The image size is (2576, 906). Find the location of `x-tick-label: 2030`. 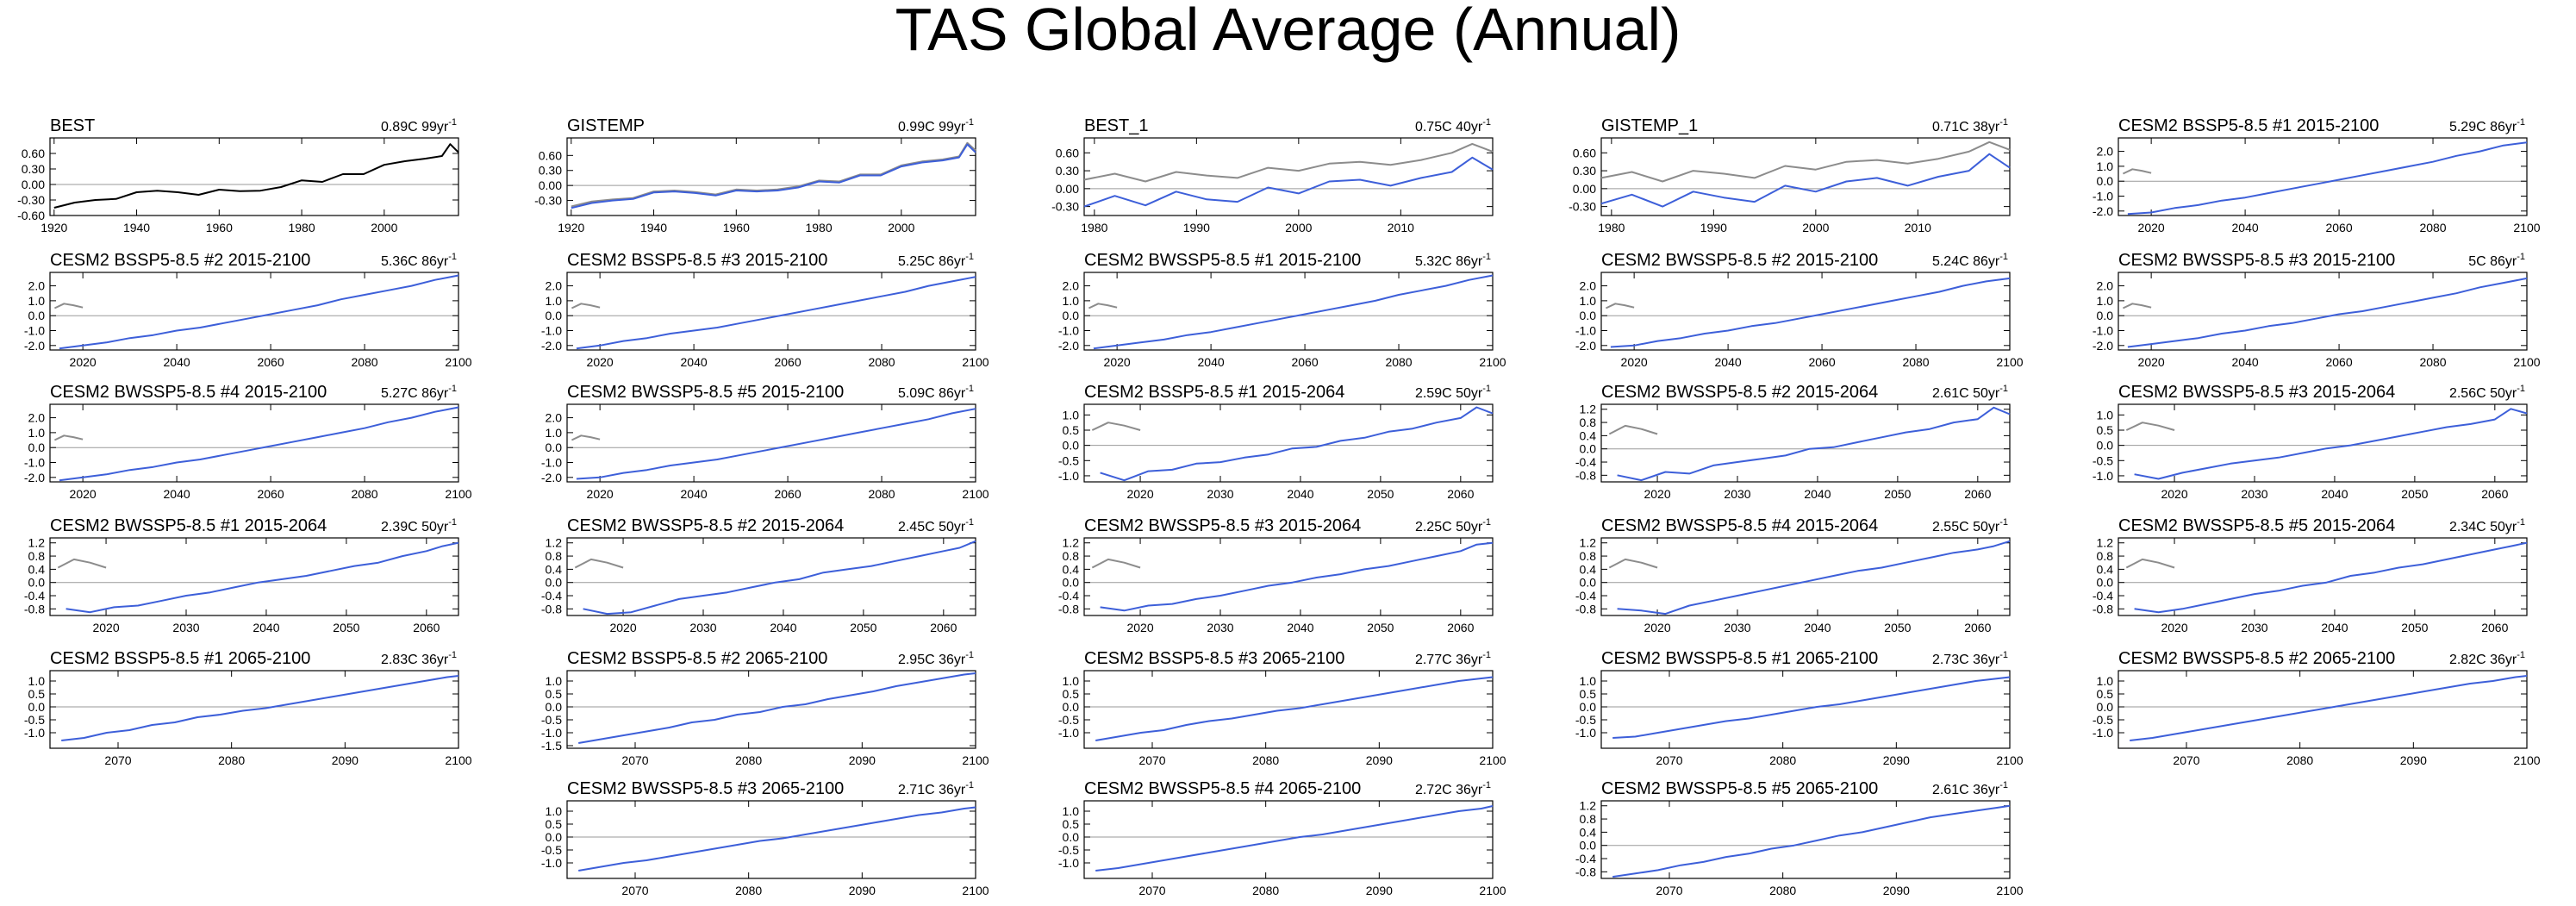

x-tick-label: 2030 is located at coordinates (185, 627).